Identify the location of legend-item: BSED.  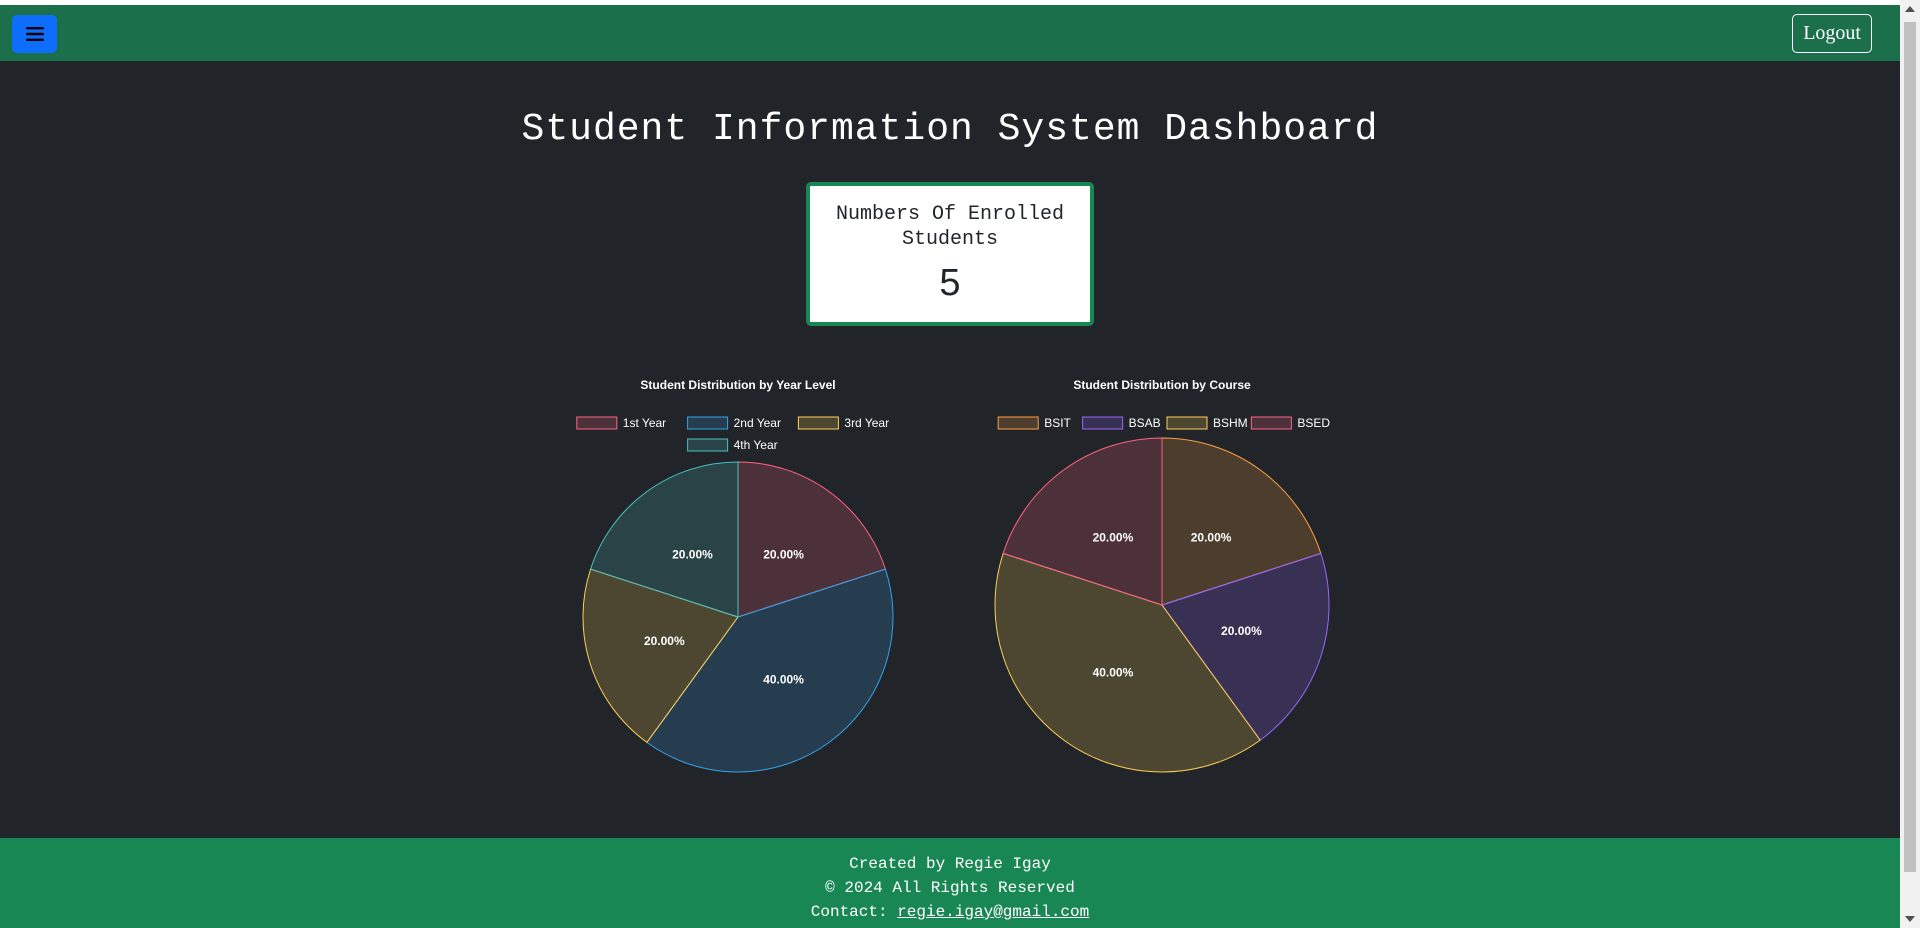
(1290, 423).